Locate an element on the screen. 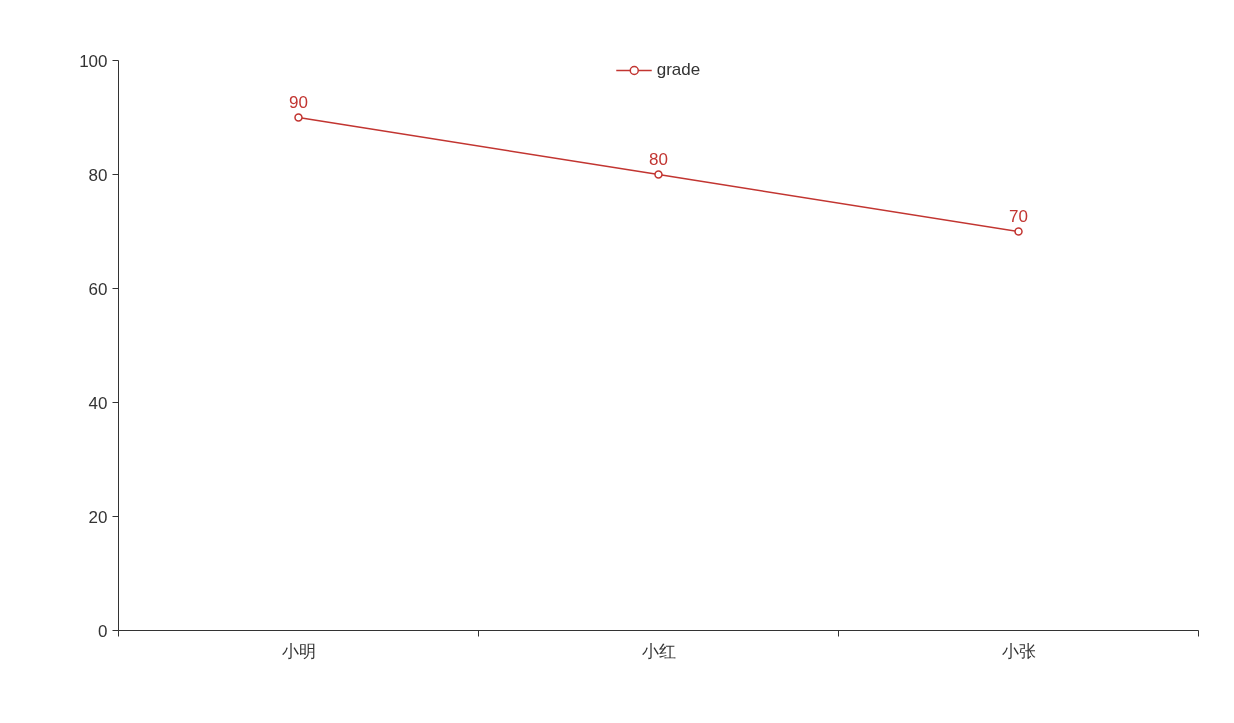  y-tick-label: 40 is located at coordinates (98, 403).